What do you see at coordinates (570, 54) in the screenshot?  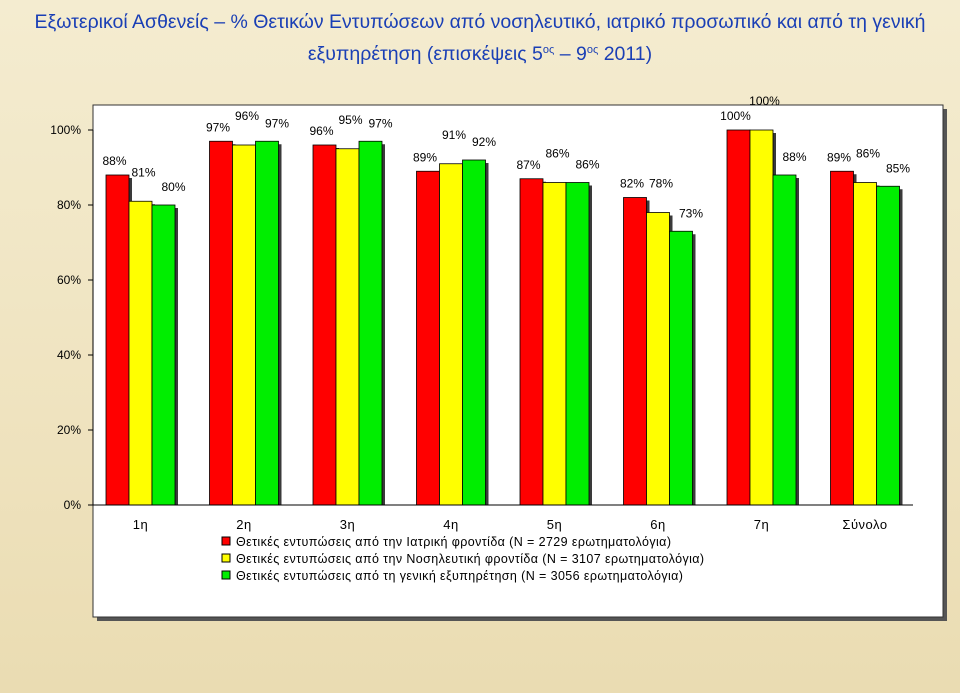 I see `title-line-2-b: – 9` at bounding box center [570, 54].